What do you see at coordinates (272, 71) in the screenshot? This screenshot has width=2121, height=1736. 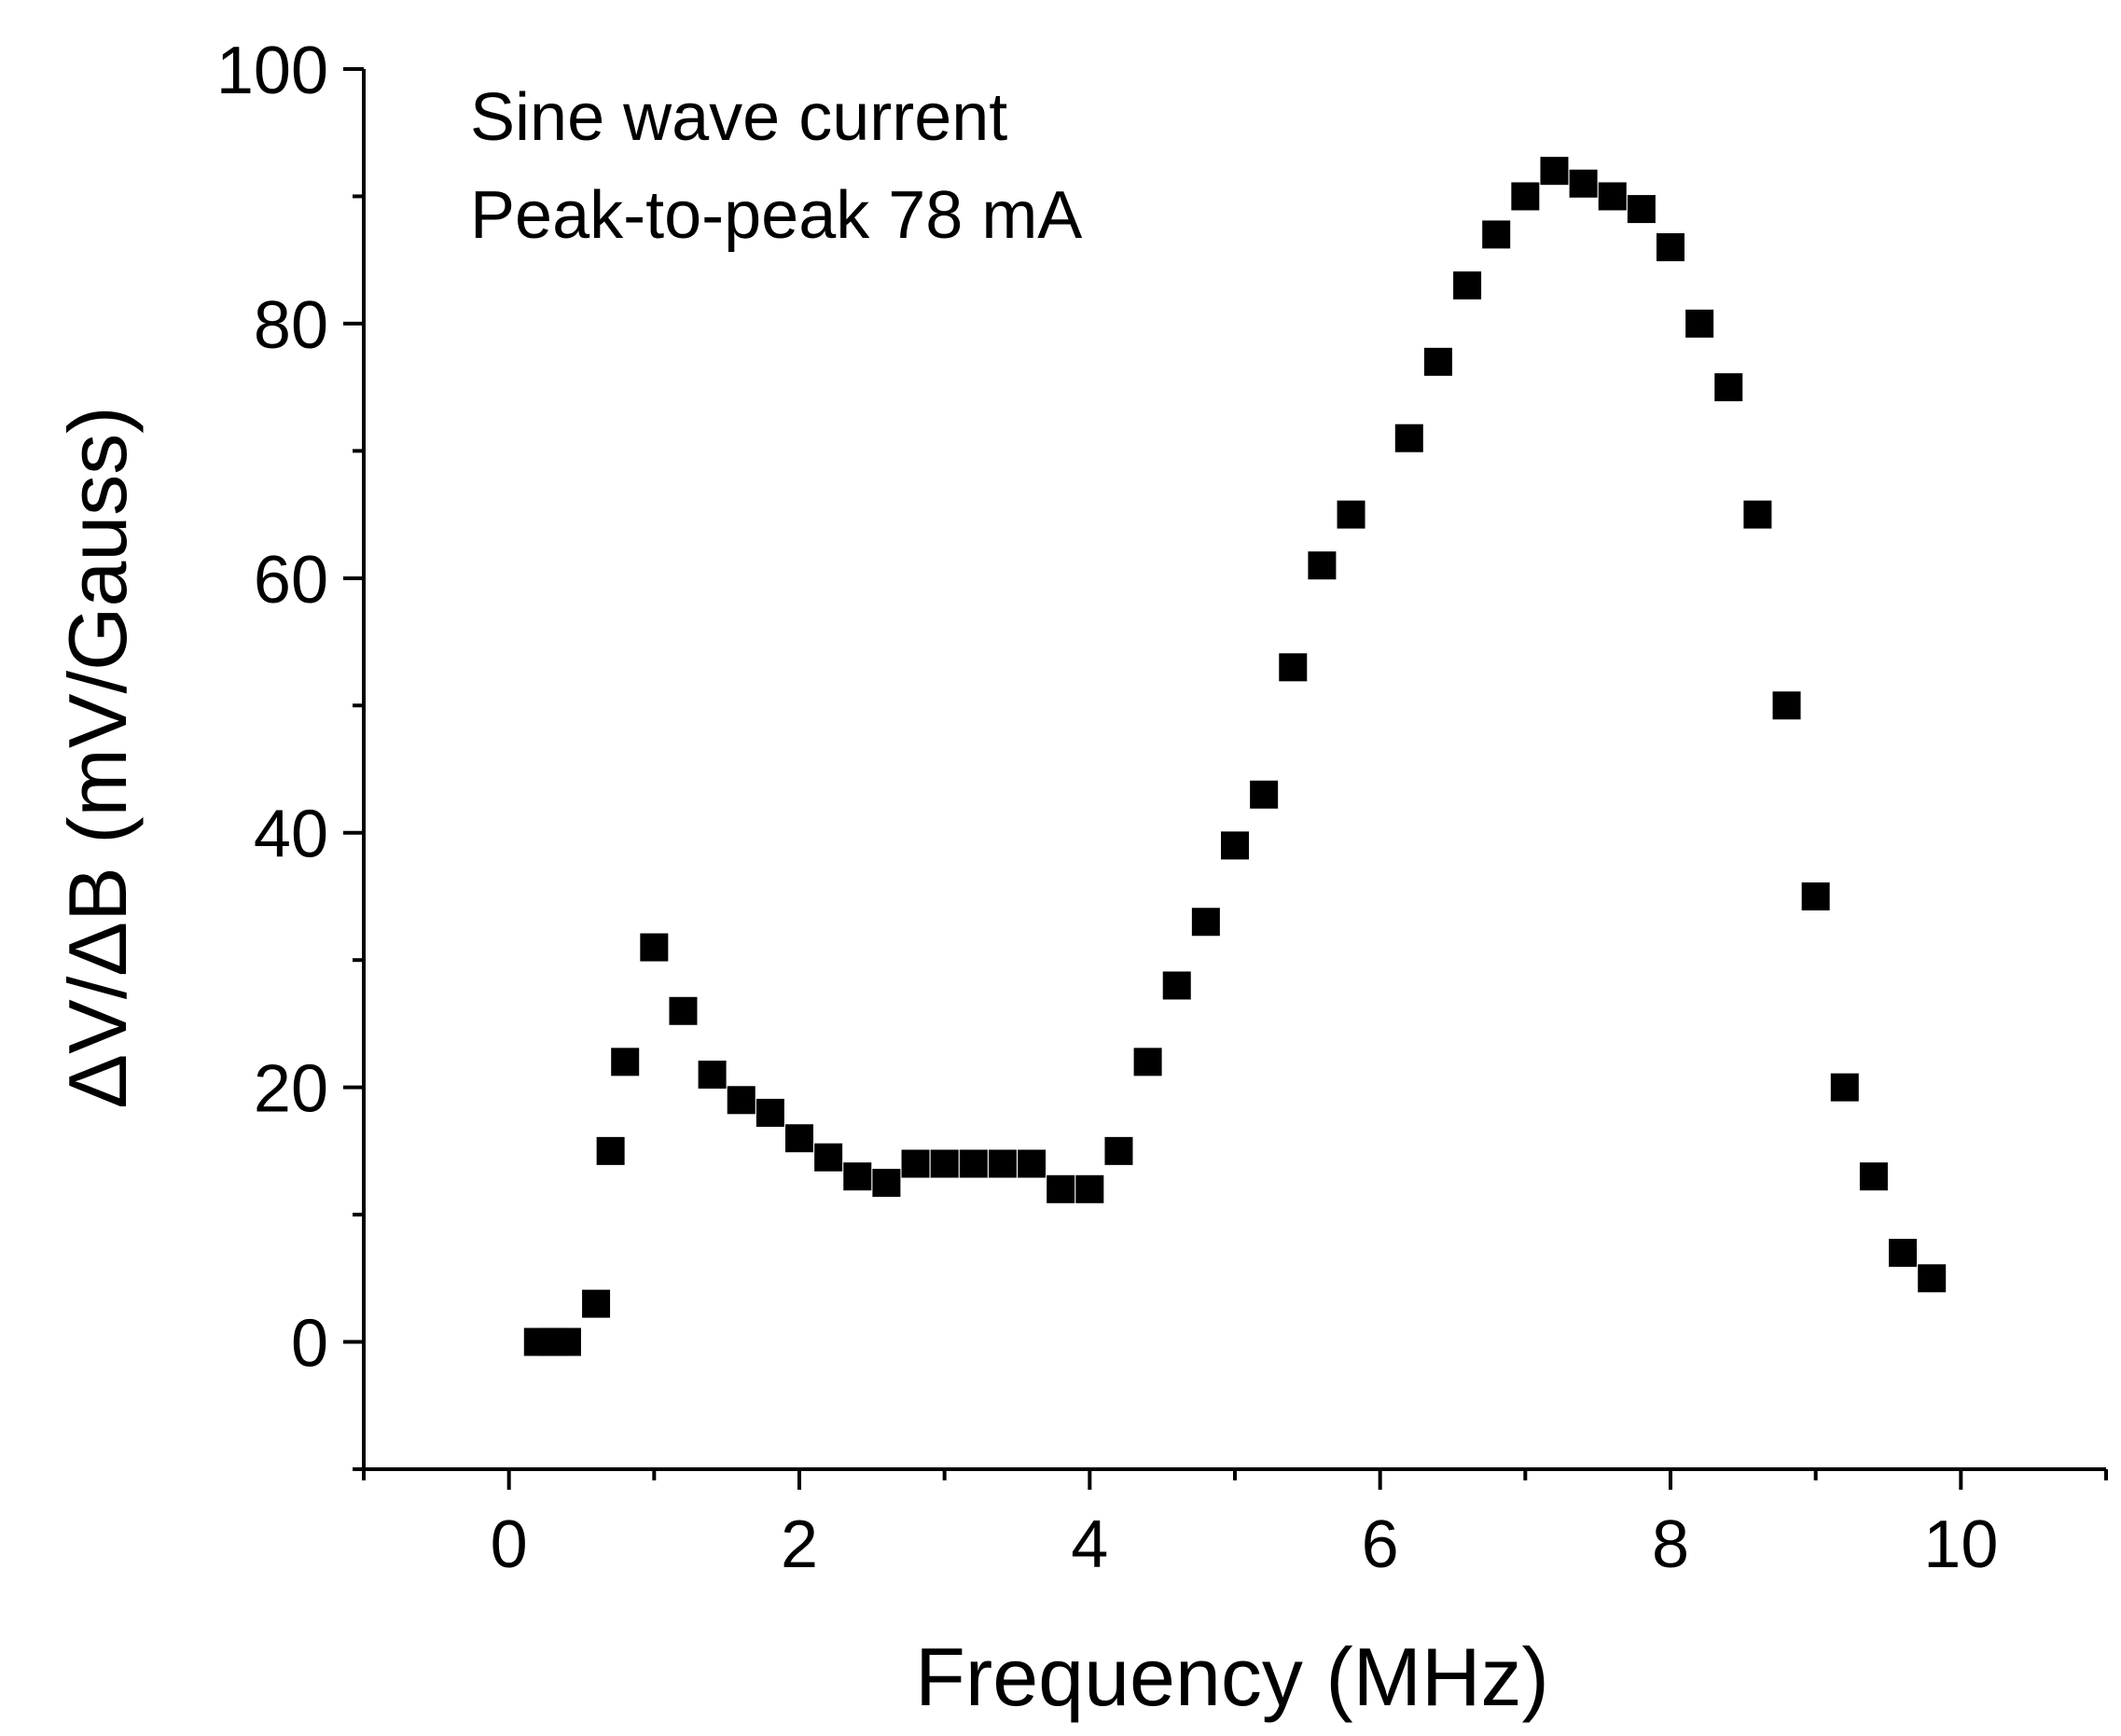 I see `y-tick-label: 100` at bounding box center [272, 71].